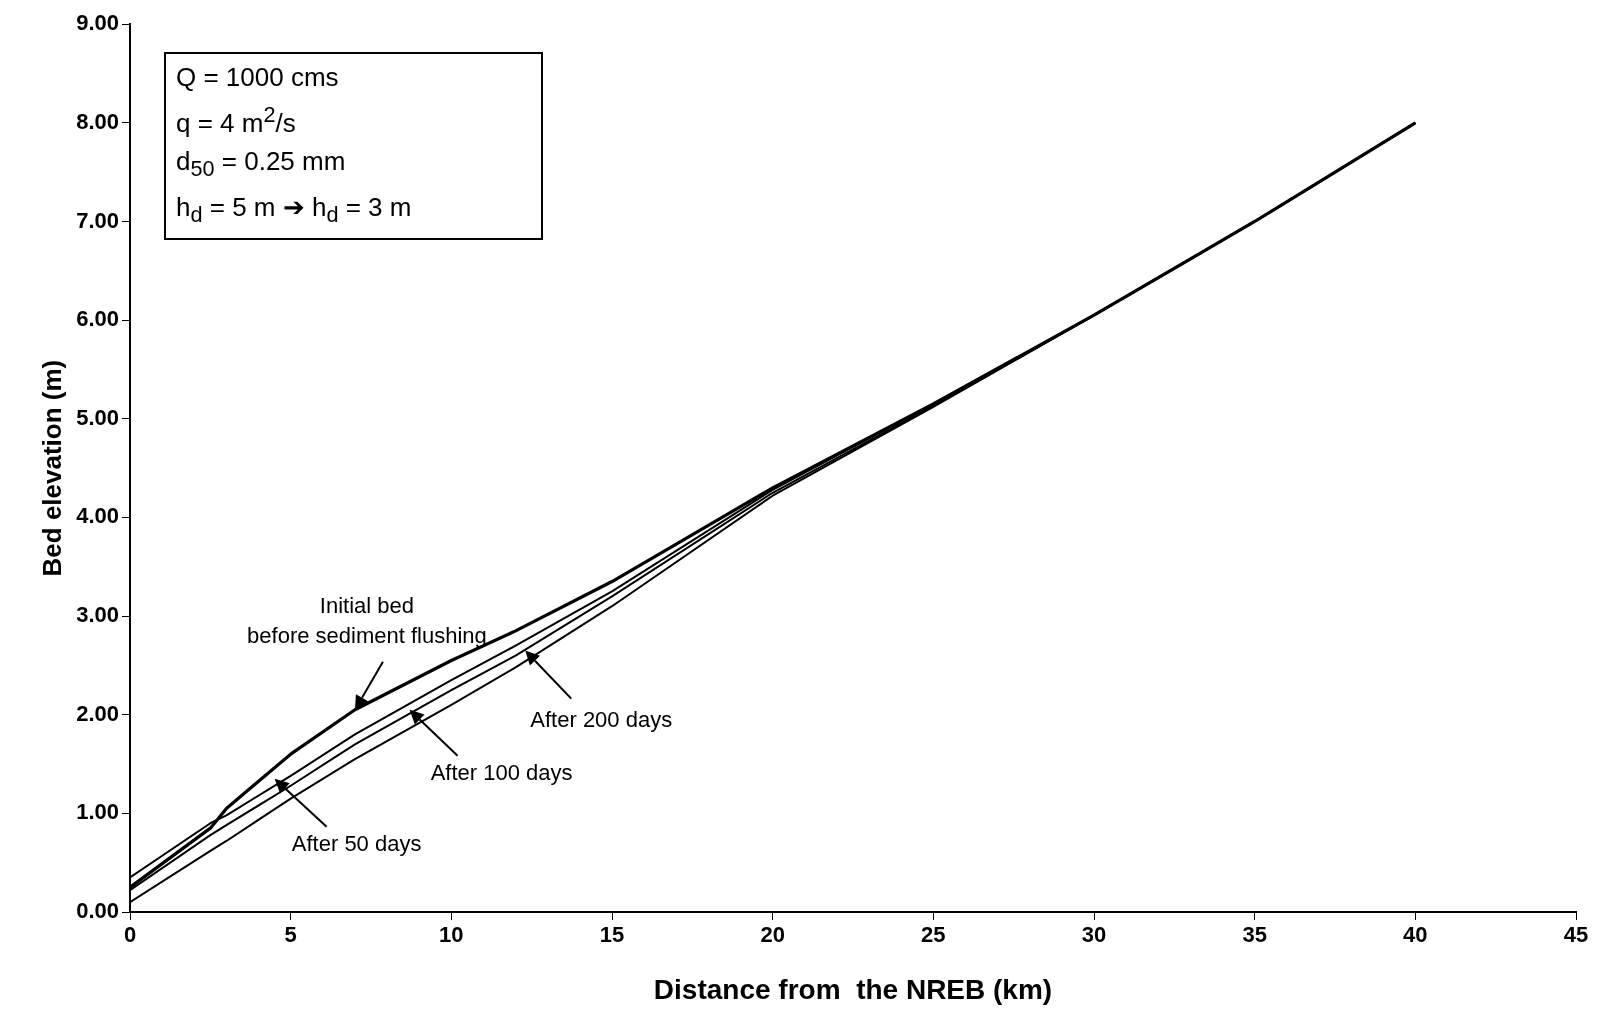  I want to click on x-tick-label: 40, so click(1415, 935).